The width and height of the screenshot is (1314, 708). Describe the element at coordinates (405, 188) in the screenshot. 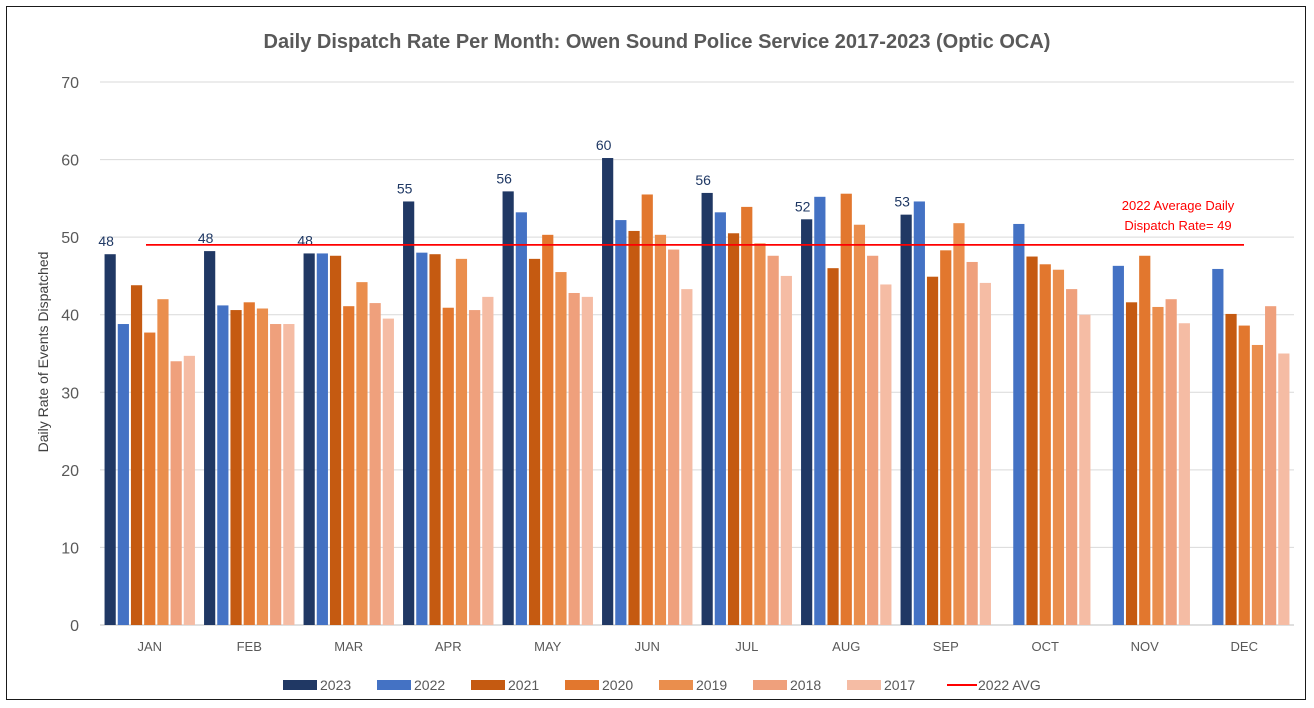

I see `data-label: 55` at that location.